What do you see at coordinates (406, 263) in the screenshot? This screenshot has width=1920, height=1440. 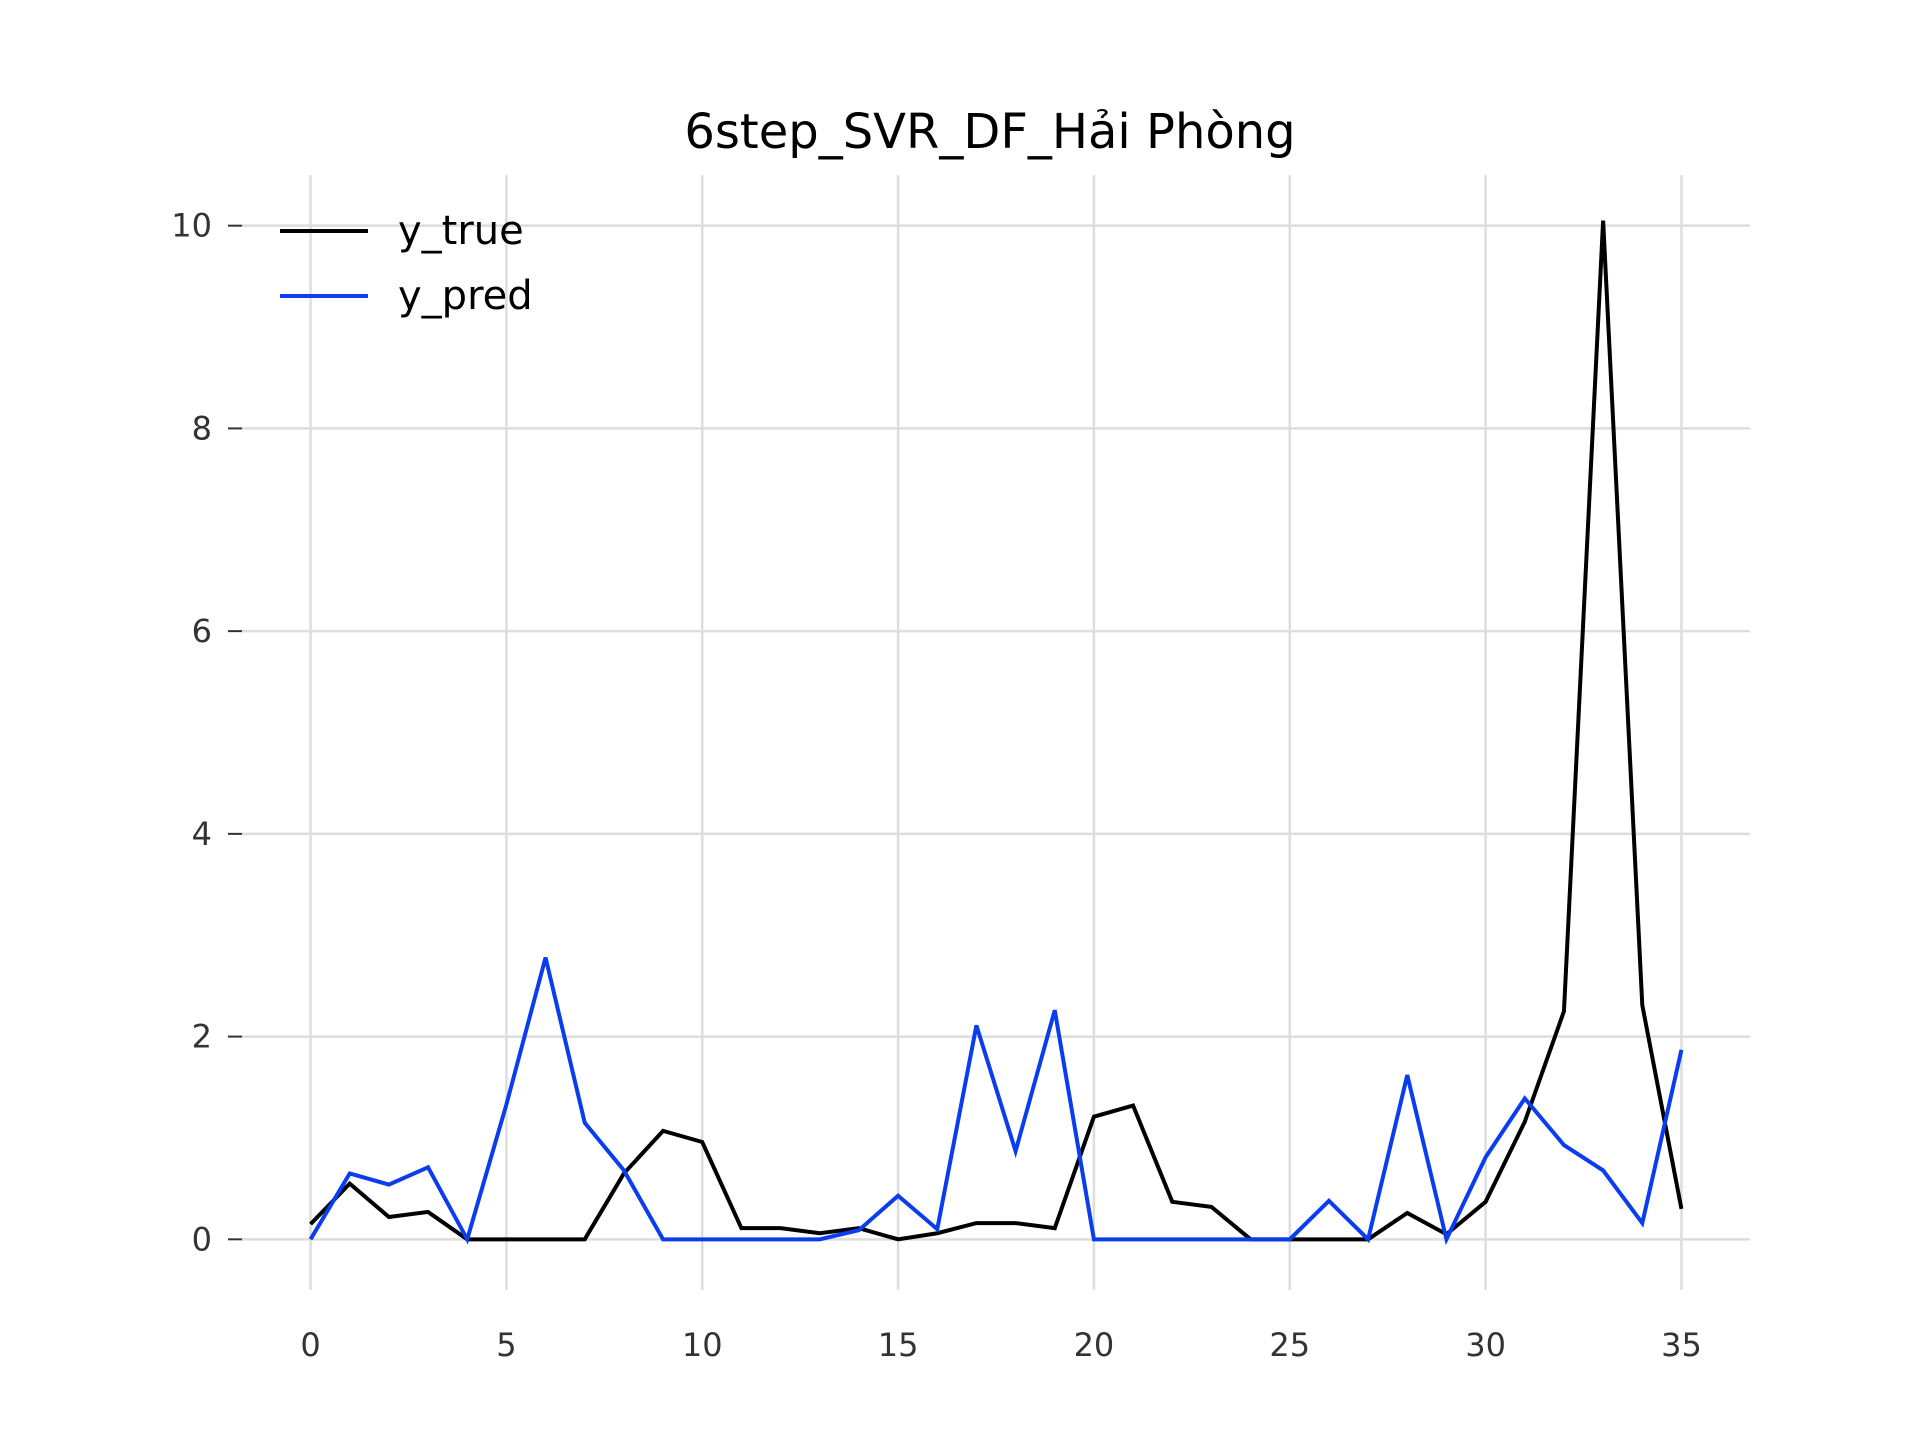 I see `legend: y_true y_pred` at bounding box center [406, 263].